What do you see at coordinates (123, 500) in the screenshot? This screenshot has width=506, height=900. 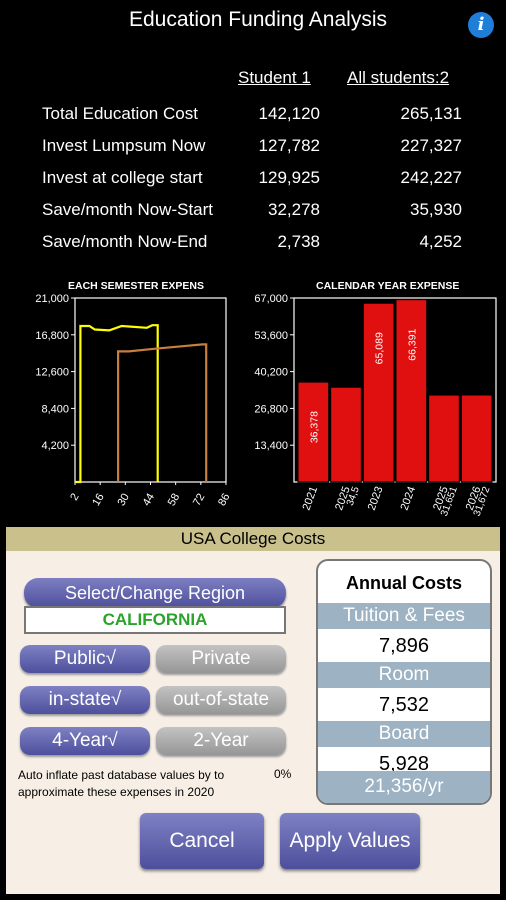 I see `semester-x-tick-label: 30` at bounding box center [123, 500].